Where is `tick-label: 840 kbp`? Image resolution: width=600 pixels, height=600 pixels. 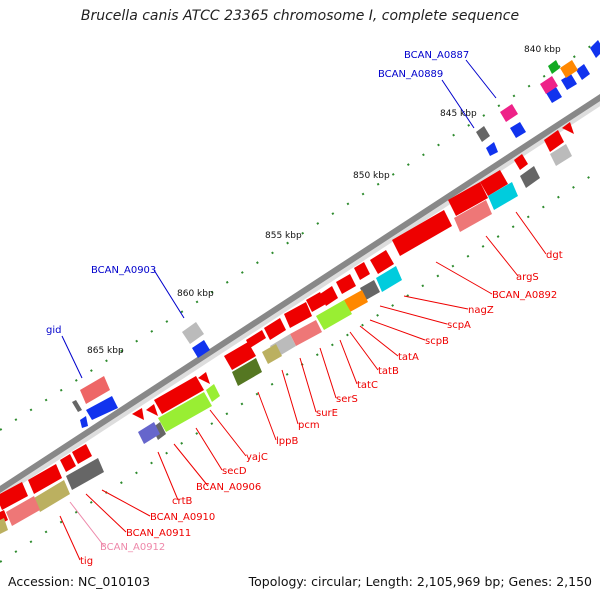 tick-label: 840 kbp is located at coordinates (542, 50).